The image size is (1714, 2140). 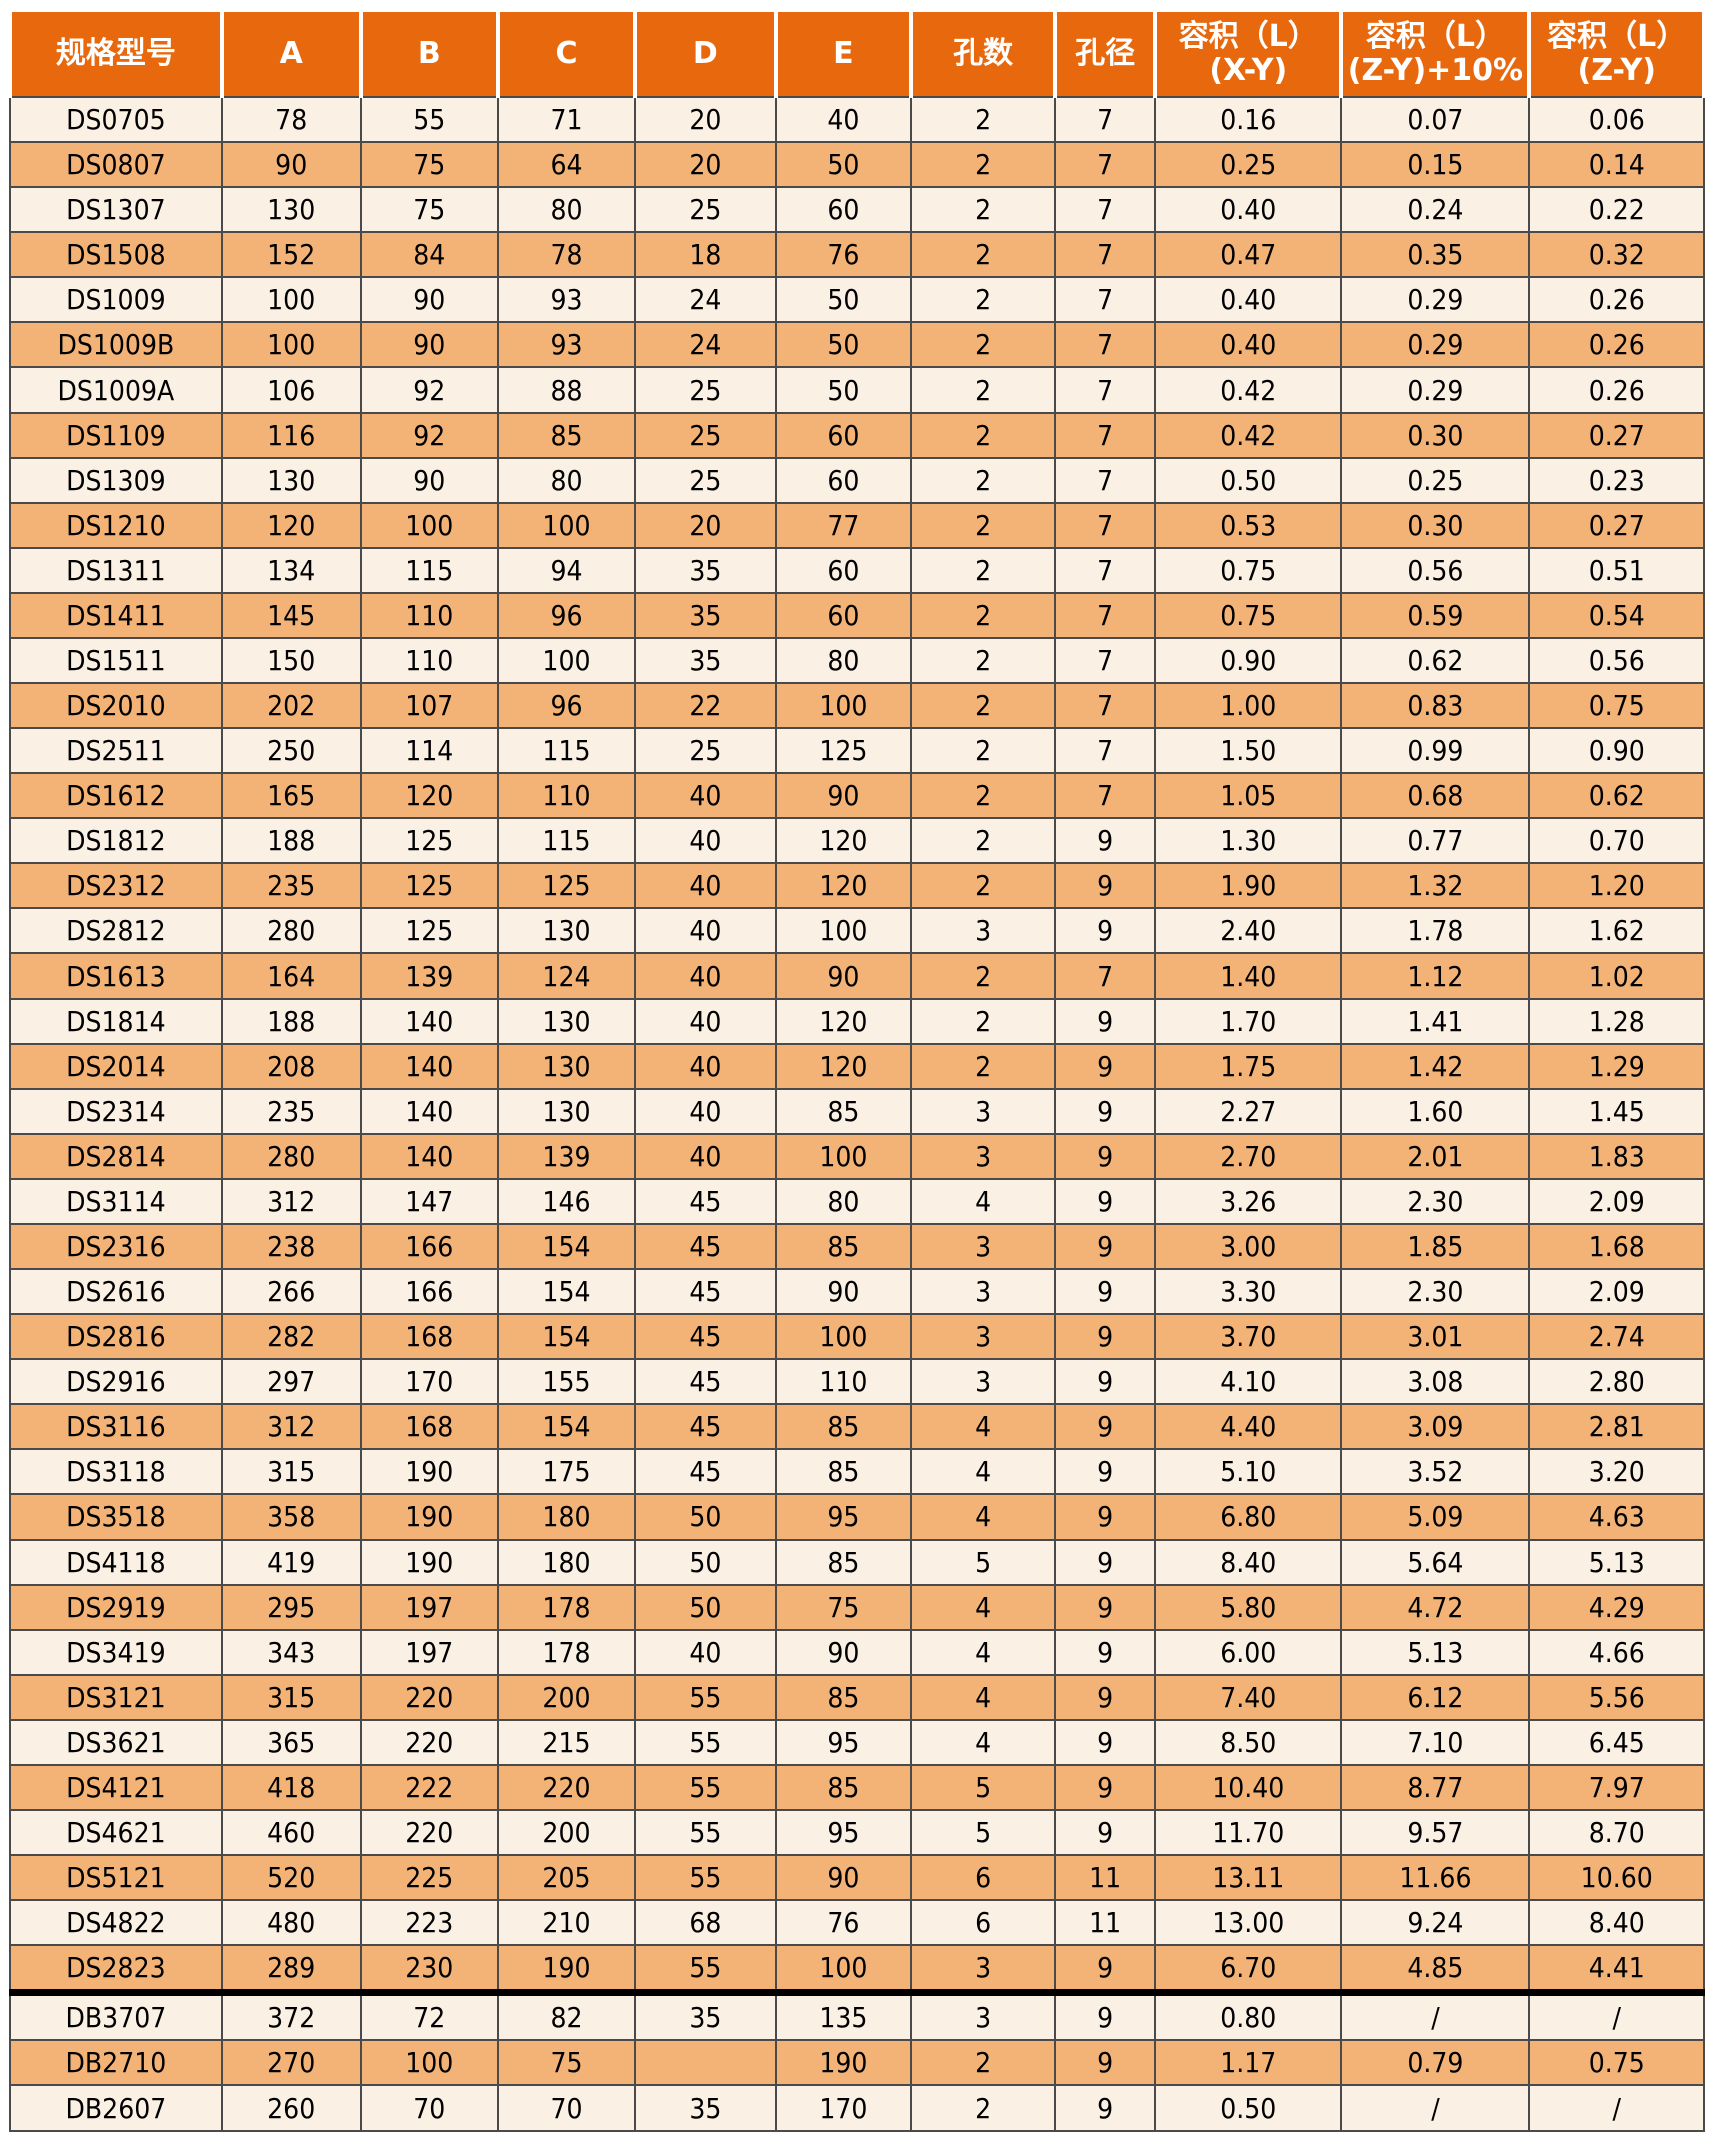 I want to click on value-cell: 0.26, so click(x=1616, y=345).